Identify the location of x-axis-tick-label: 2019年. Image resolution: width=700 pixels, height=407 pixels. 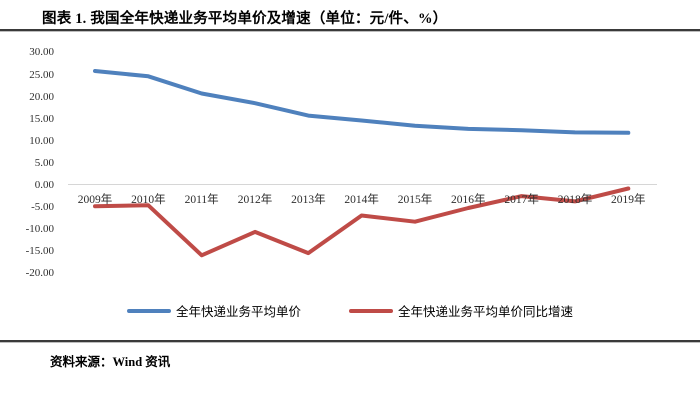
(628, 200).